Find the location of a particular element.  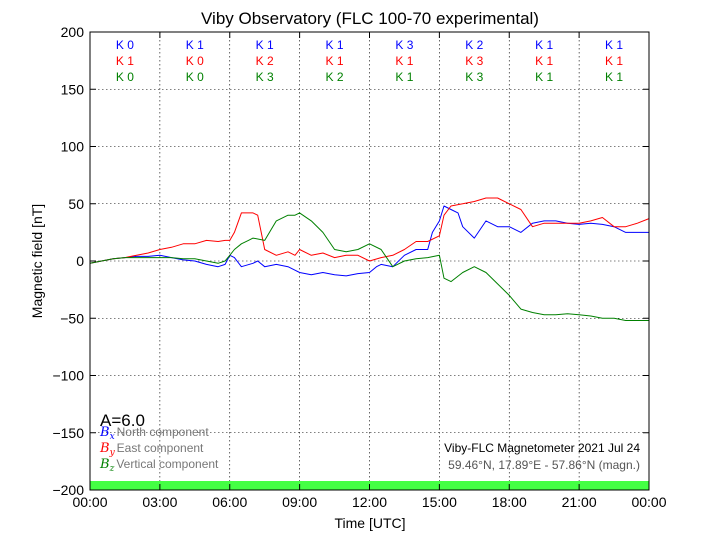

station-name: Viby-FLC Magnetometer 2021 Jul 24 is located at coordinates (542, 448).